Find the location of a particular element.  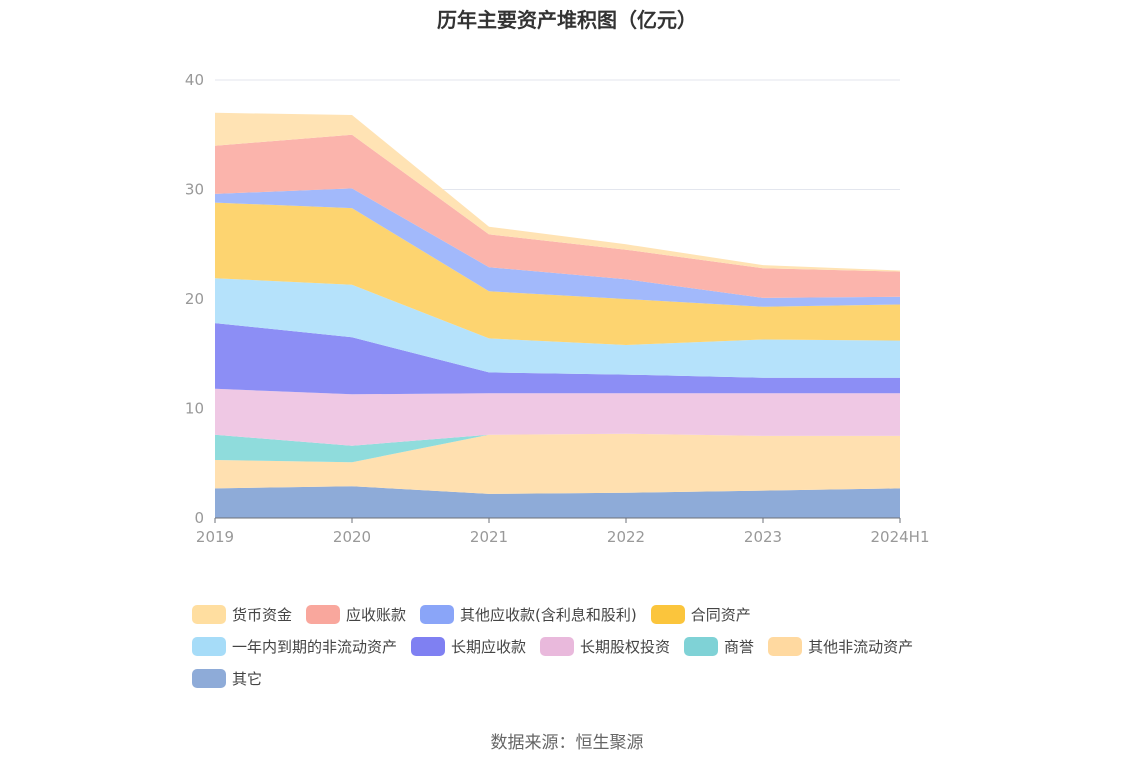

legend-item-equity-investment: 长期股权投资 is located at coordinates (605, 646).